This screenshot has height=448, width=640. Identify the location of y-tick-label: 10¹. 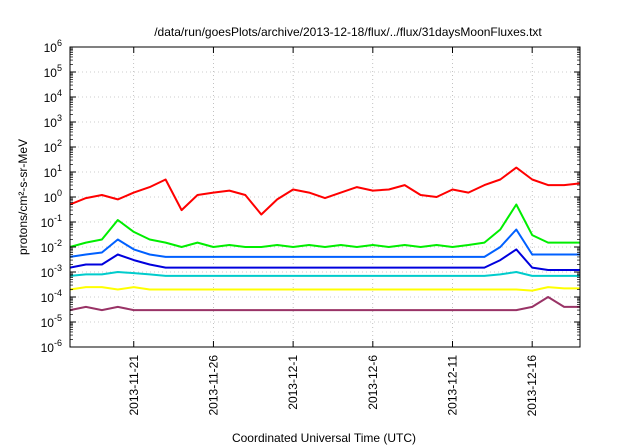
(53, 171).